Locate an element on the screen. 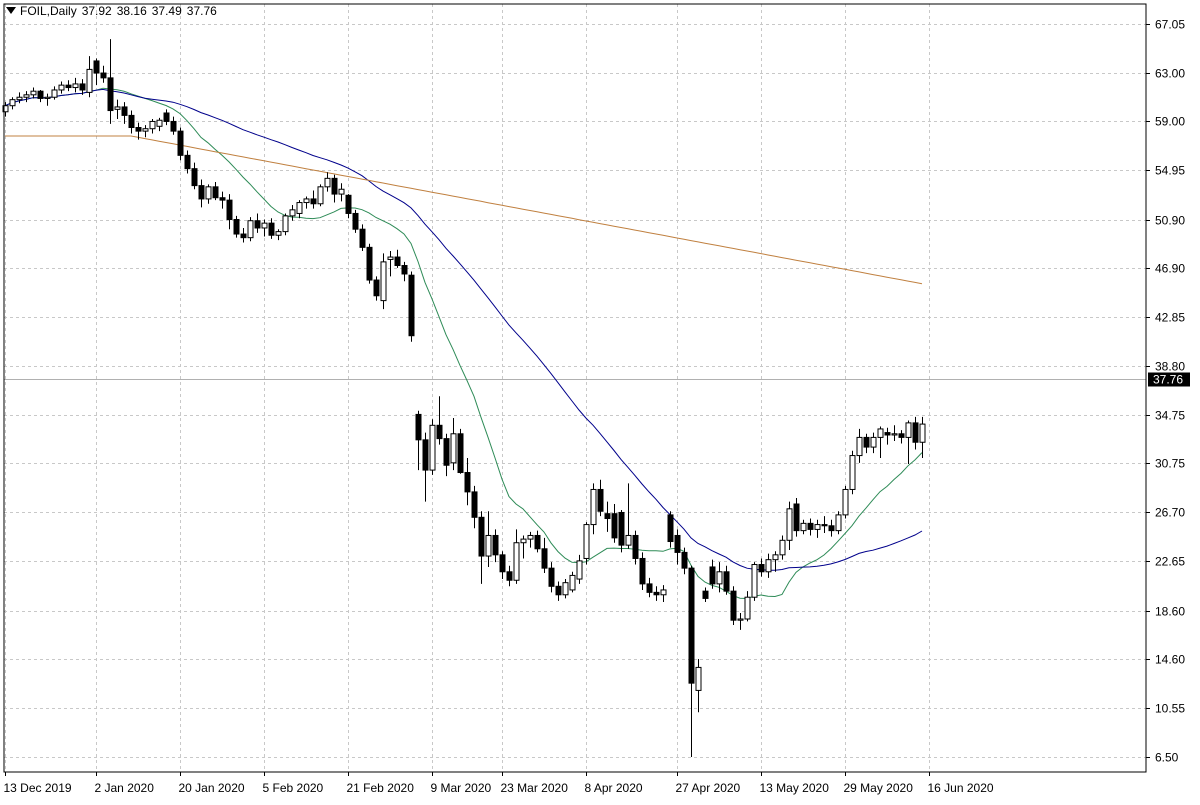  current-price-label-box is located at coordinates (1169, 379).